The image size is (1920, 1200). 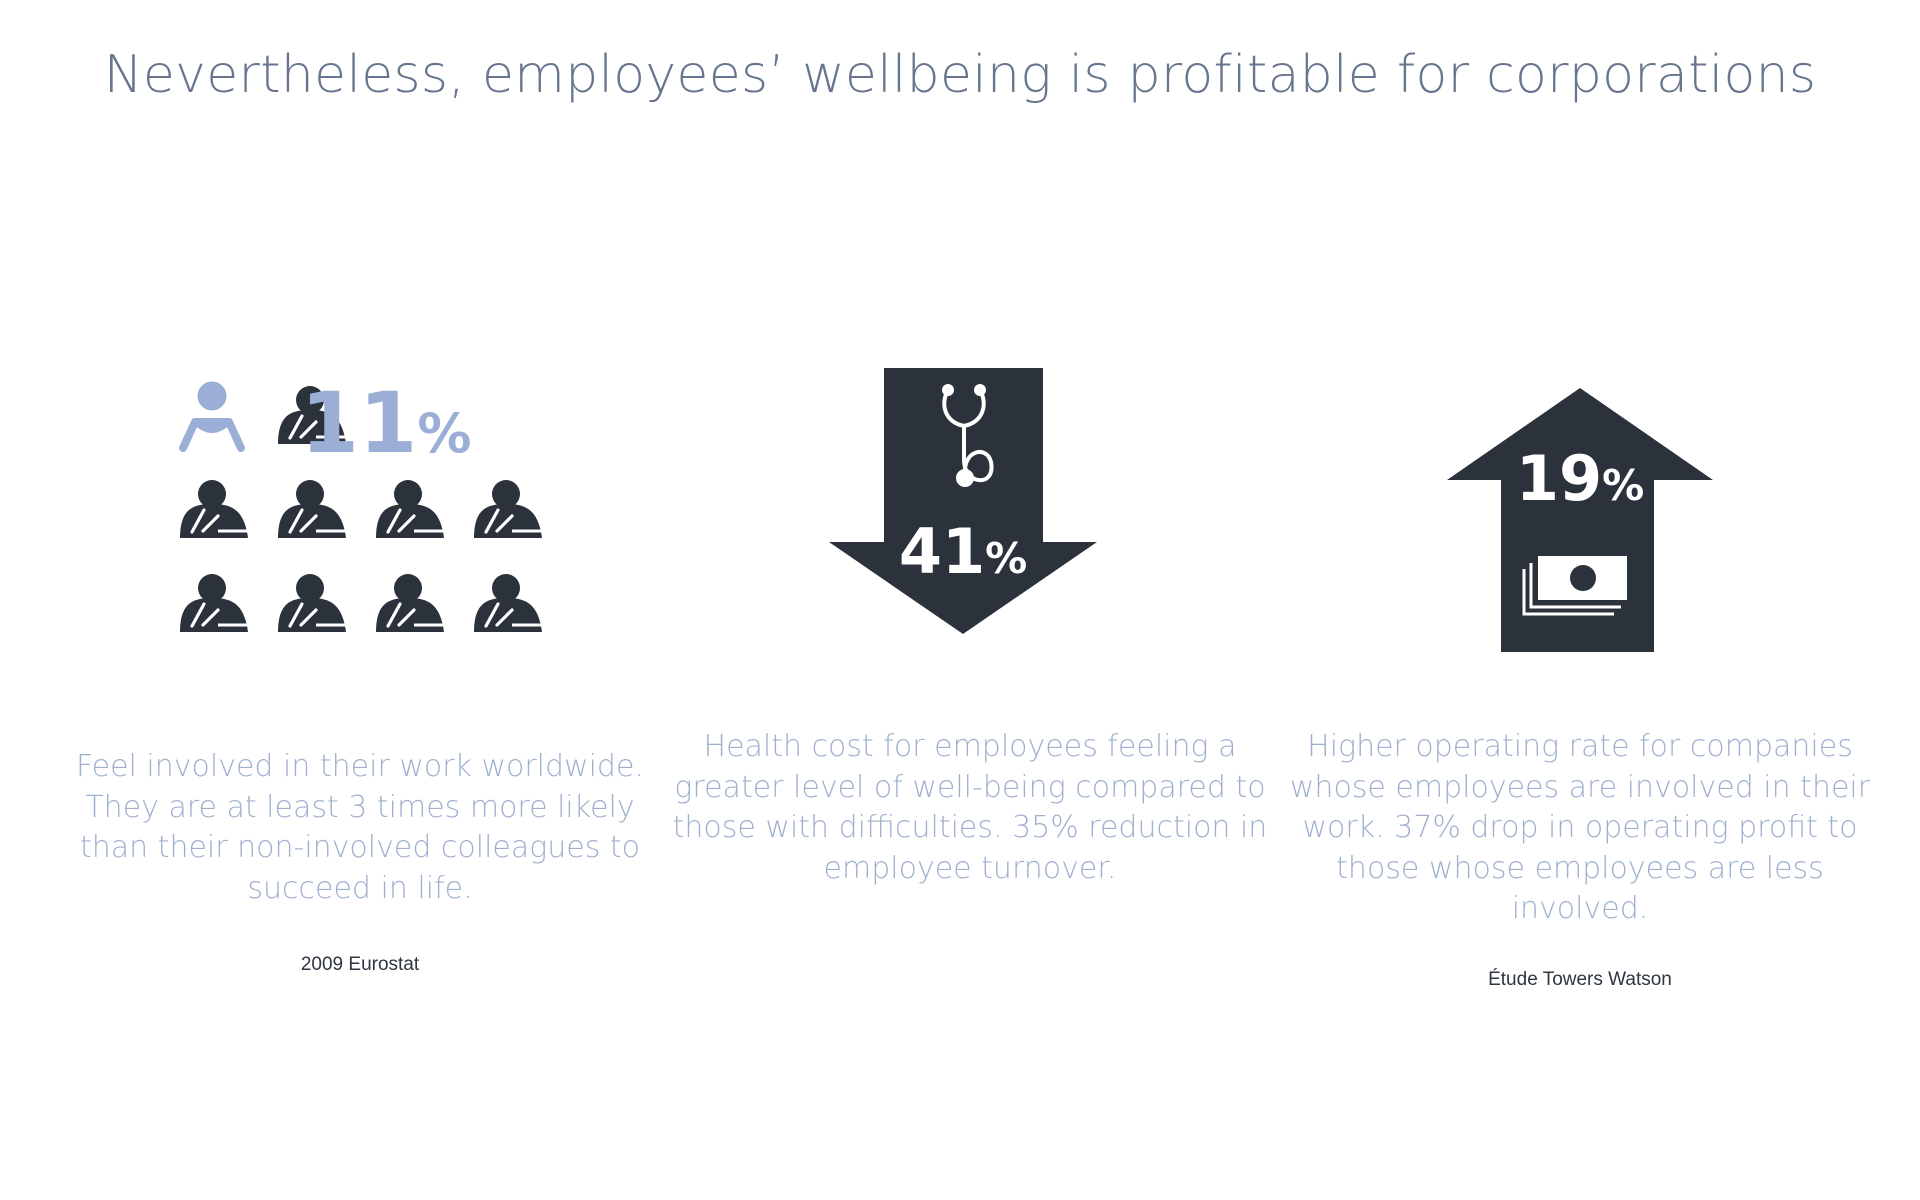 I want to click on stat-percentage: 19%, so click(x=1580, y=478).